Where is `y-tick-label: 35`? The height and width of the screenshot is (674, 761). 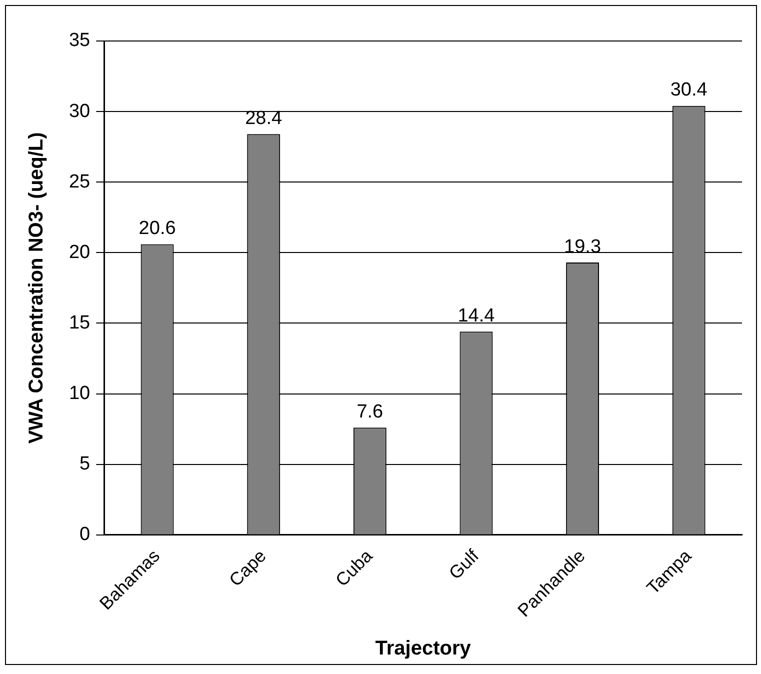 y-tick-label: 35 is located at coordinates (79, 41).